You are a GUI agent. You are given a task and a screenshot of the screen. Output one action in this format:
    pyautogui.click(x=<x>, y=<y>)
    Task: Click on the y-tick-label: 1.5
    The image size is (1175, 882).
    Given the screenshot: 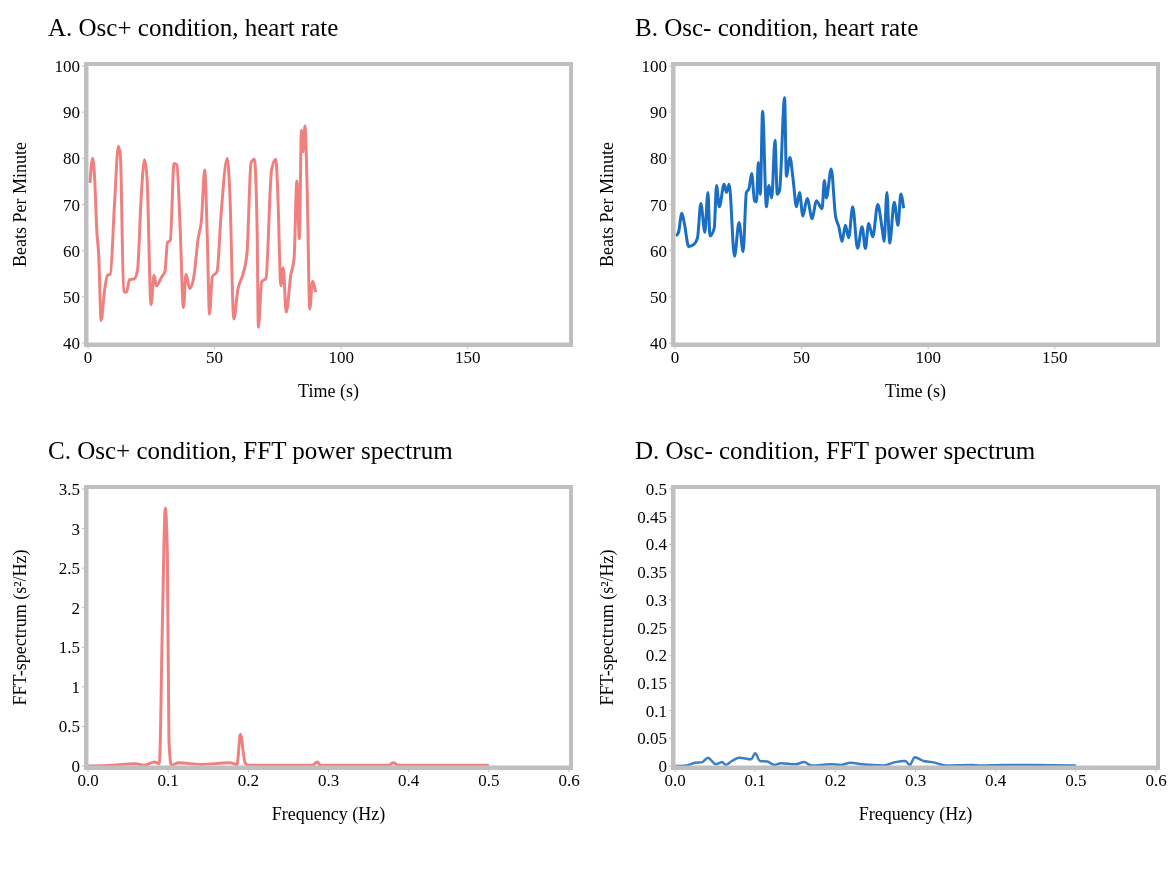 What is the action you would take?
    pyautogui.click(x=69, y=648)
    